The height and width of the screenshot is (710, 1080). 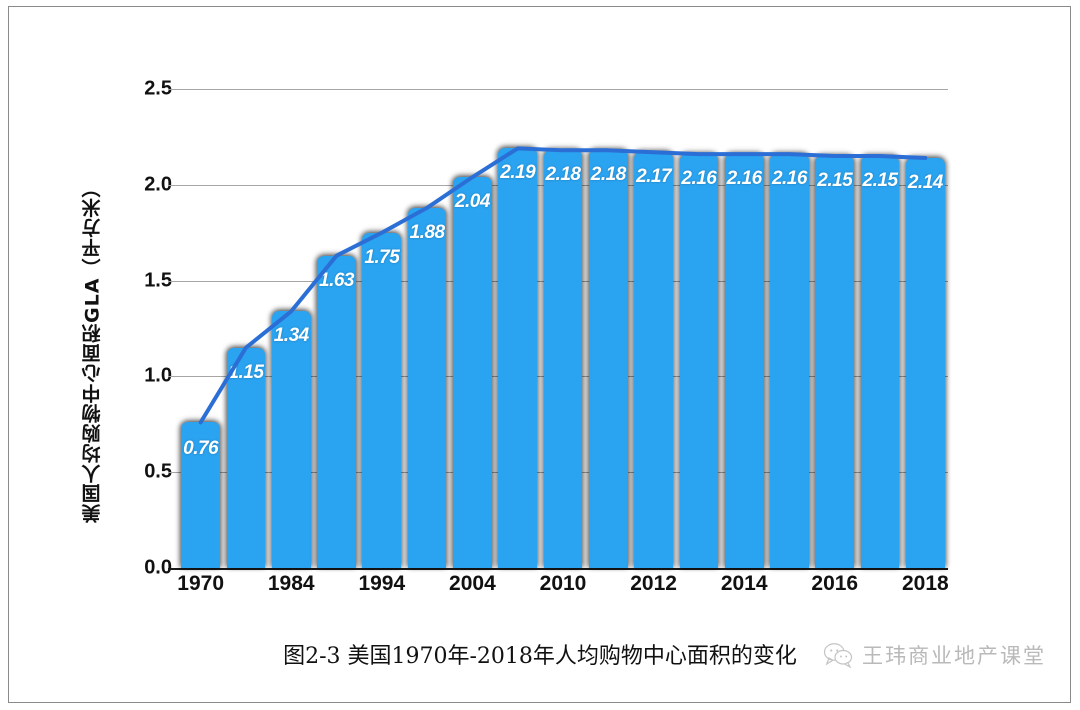 I want to click on x-tick-label: 2016, so click(x=835, y=583).